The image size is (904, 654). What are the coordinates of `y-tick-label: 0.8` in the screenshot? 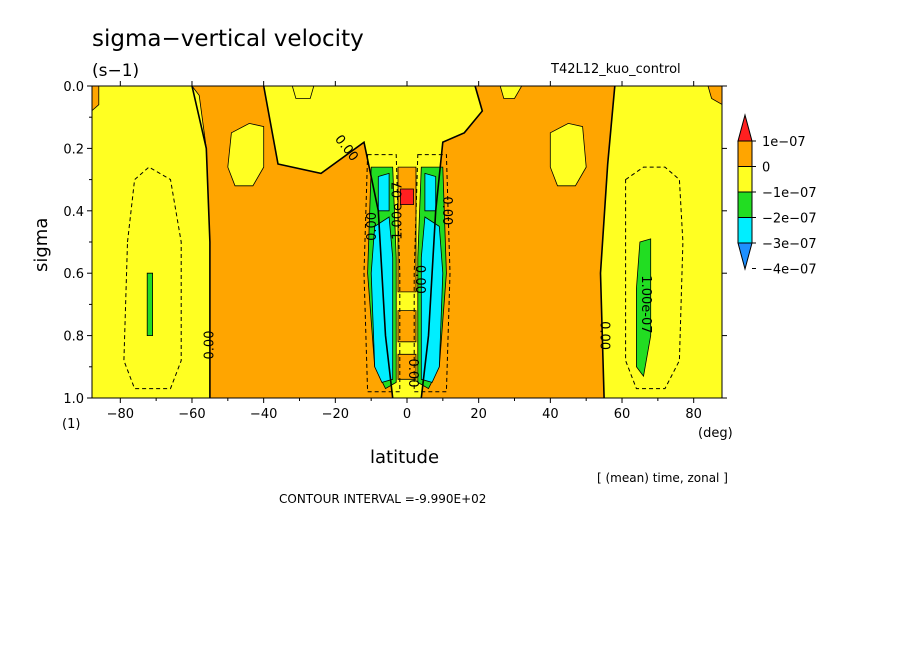 It's located at (73, 337).